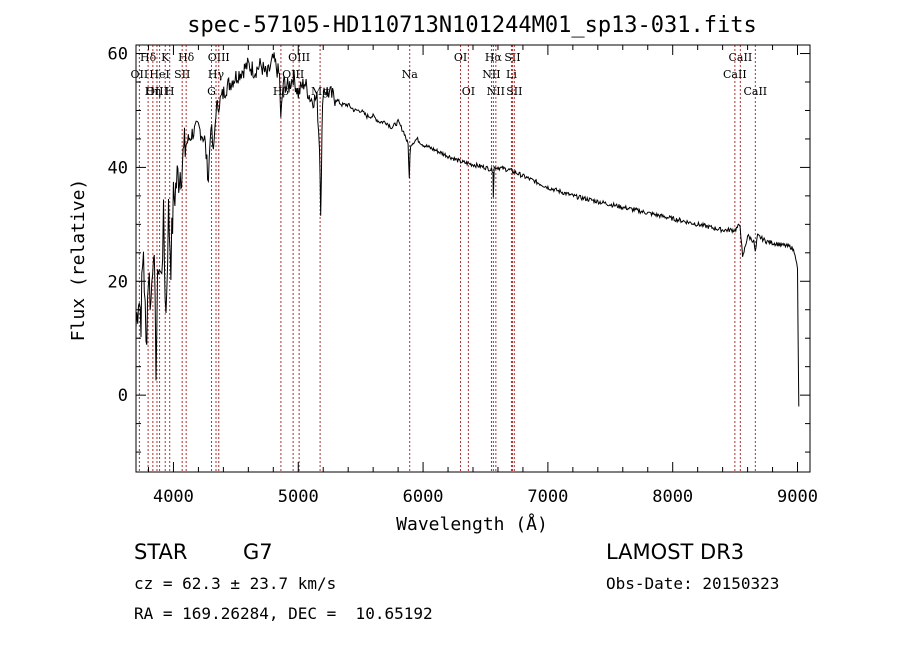 The width and height of the screenshot is (900, 649). What do you see at coordinates (675, 552) in the screenshot?
I see `survey-label: LAMOST DR3` at bounding box center [675, 552].